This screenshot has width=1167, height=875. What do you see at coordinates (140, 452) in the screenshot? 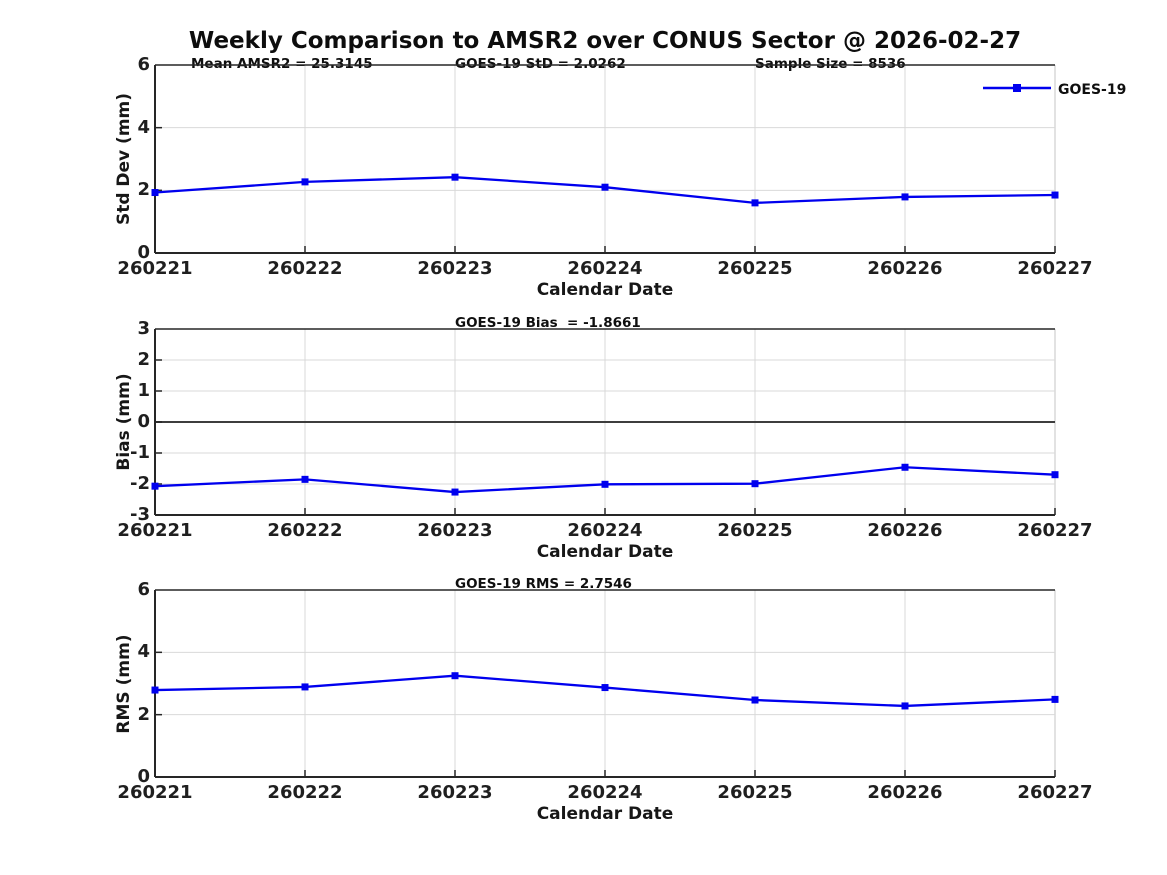
I see `y-tick-label: -1` at bounding box center [140, 452].